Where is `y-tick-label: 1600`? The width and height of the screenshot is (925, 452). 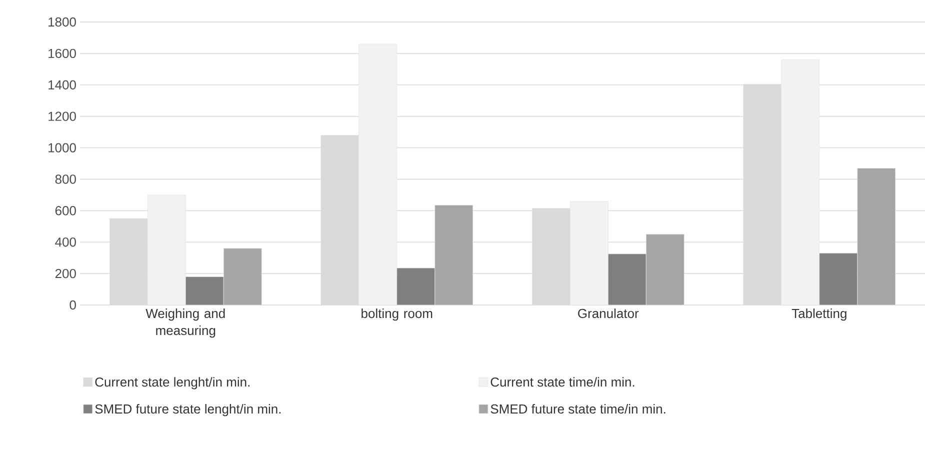
y-tick-label: 1600 is located at coordinates (62, 53).